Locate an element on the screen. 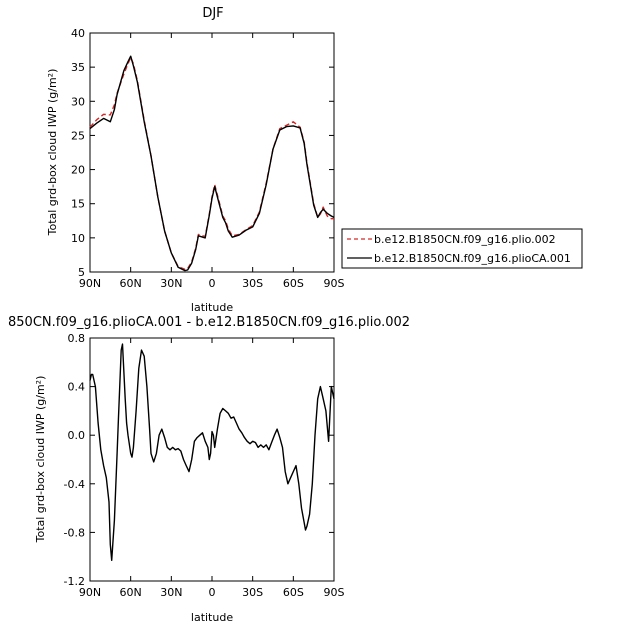 Image resolution: width=628 pixels, height=628 pixels. top-x-tick-label: 60S is located at coordinates (293, 283).